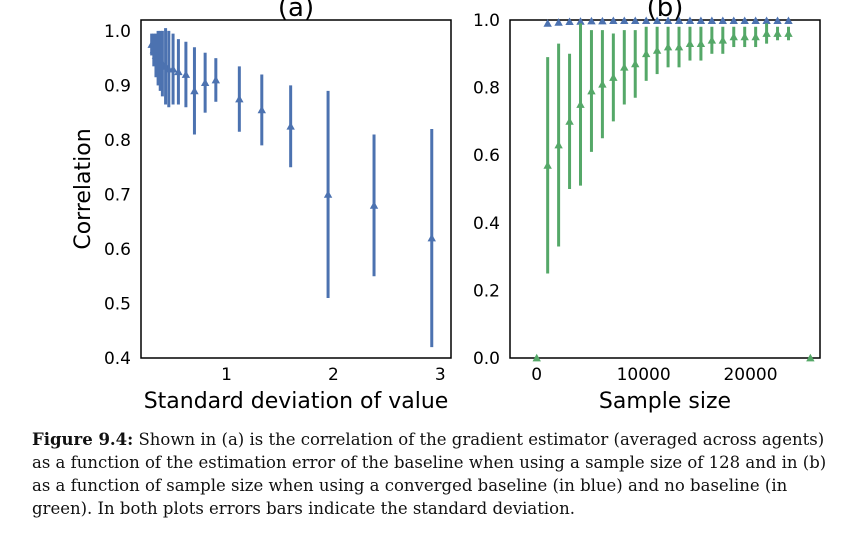 The width and height of the screenshot is (854, 543). What do you see at coordinates (486, 359) in the screenshot?
I see `y-tick-label: 0.0` at bounding box center [486, 359].